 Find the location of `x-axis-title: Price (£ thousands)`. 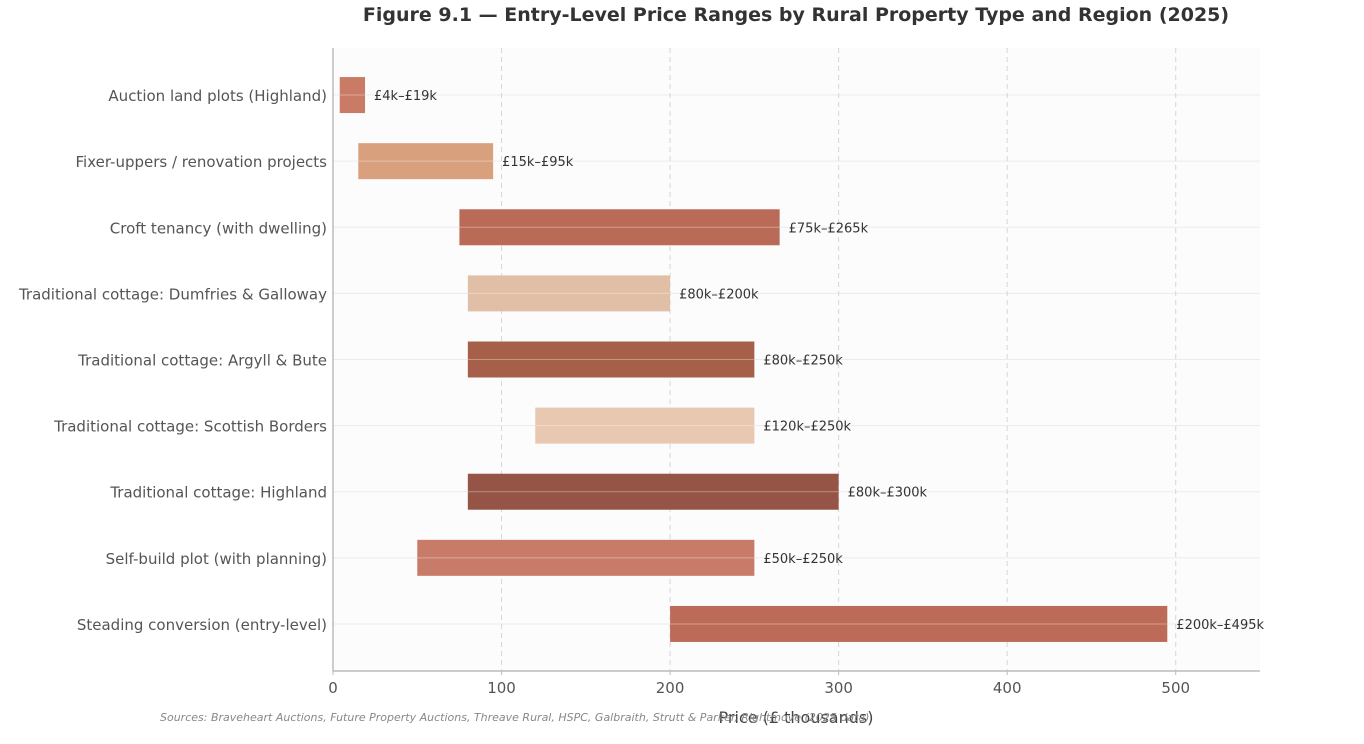

x-axis-title: Price (£ thousands) is located at coordinates (796, 717).